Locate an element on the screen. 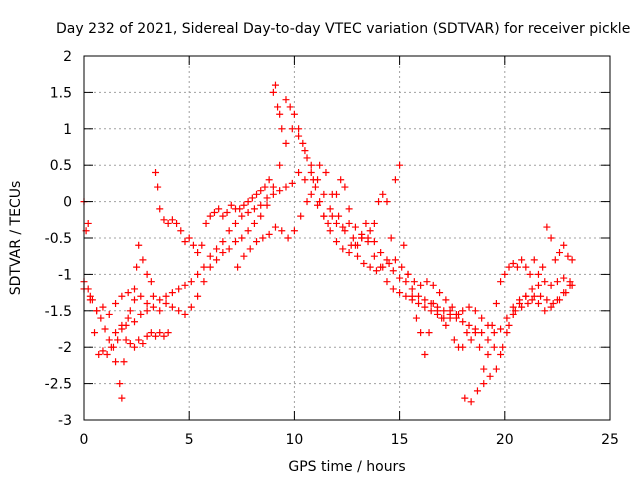 This screenshot has height=480, width=640. y-tick-label: 0 is located at coordinates (67, 203).